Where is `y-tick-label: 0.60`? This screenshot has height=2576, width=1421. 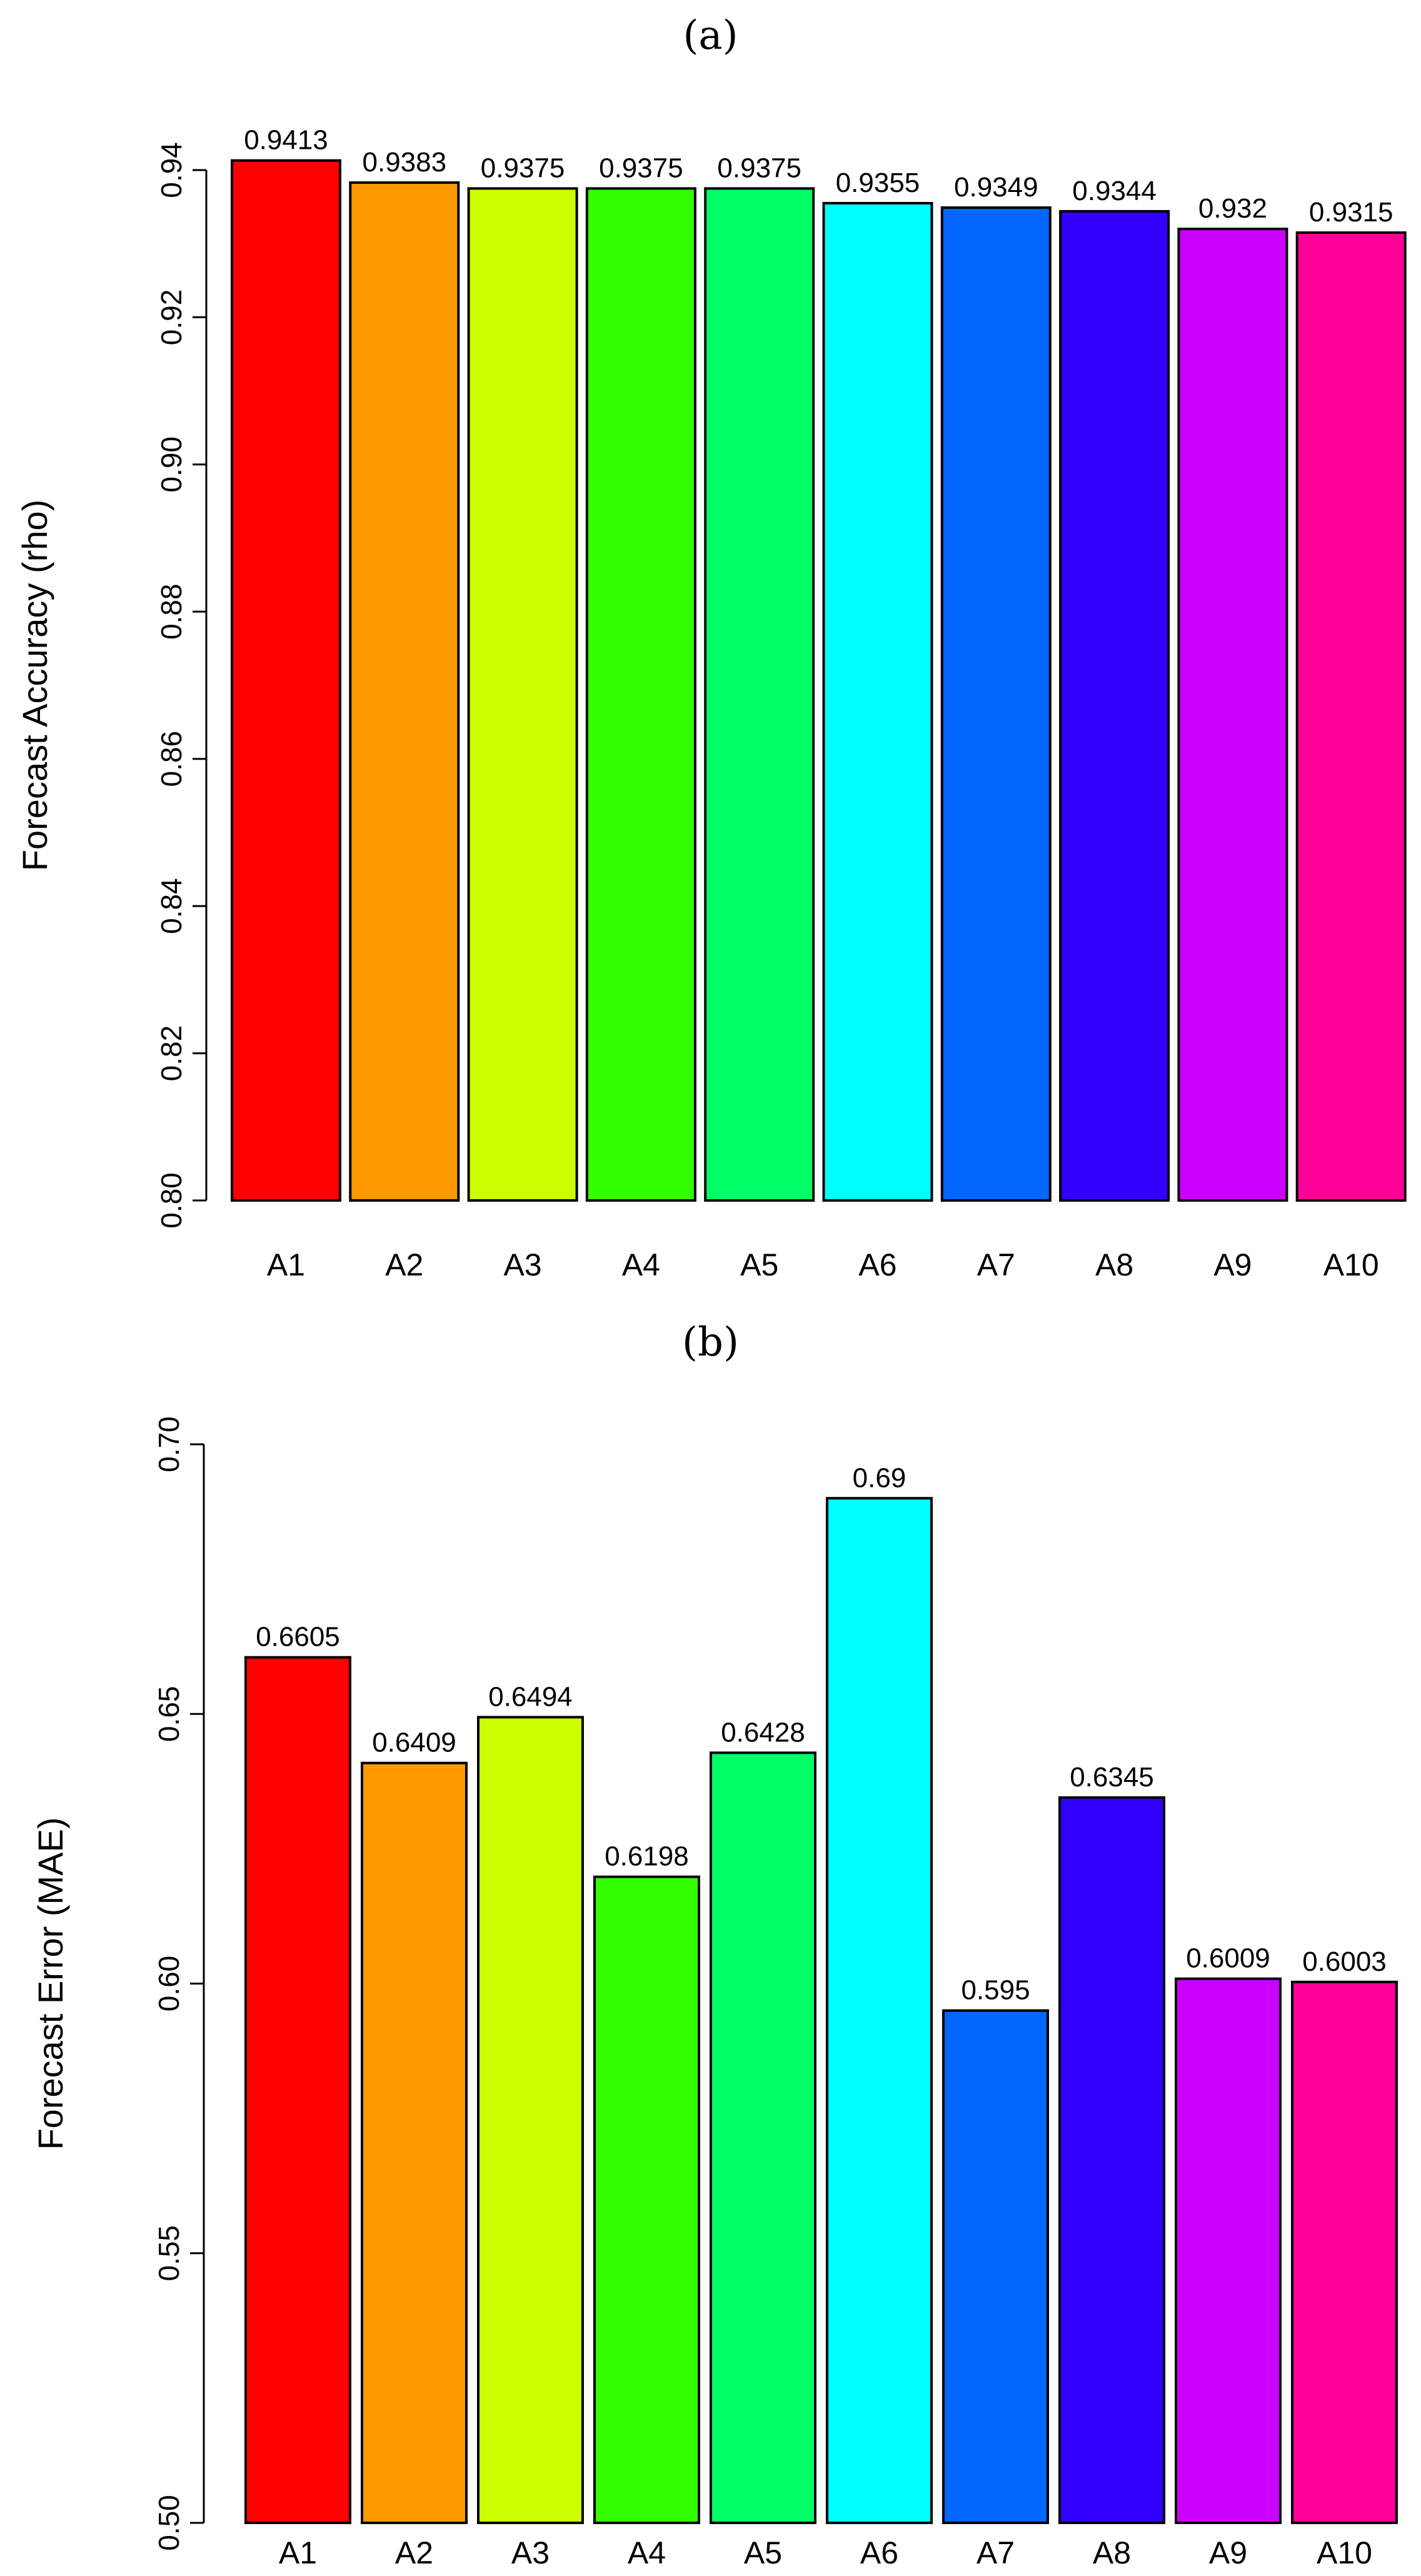 y-tick-label: 0.60 is located at coordinates (169, 1984).